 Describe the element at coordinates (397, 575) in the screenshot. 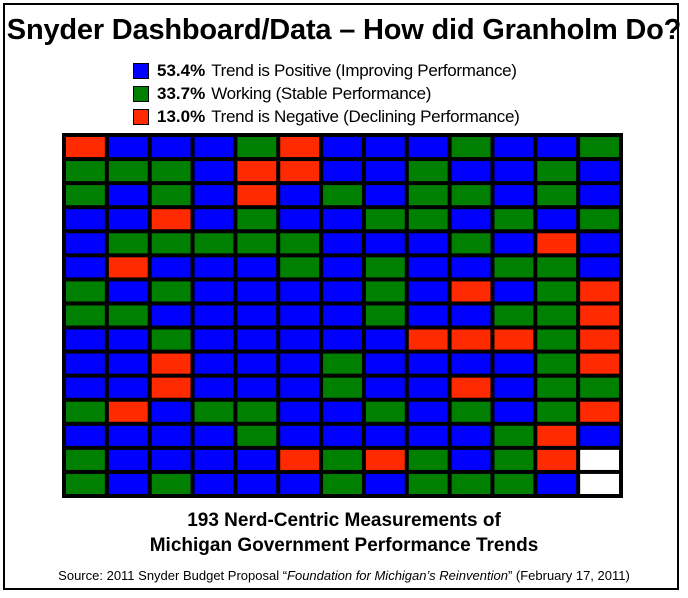

I see `source-title: Foundation for Michigan’s Reinvention` at that location.